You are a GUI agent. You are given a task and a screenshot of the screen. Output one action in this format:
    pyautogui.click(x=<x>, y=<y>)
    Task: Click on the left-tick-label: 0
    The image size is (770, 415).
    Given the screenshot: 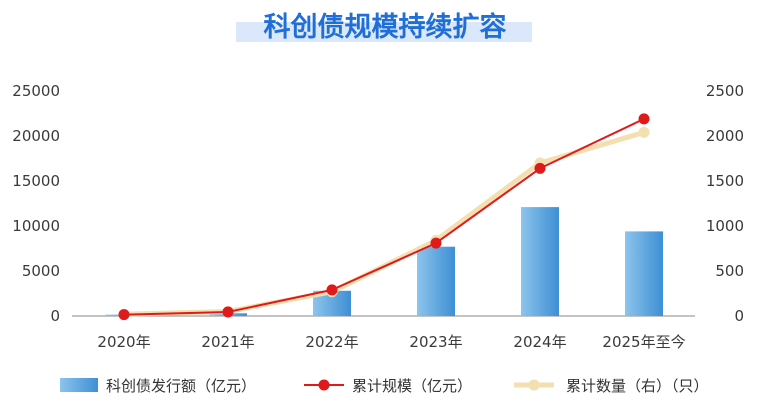 What is the action you would take?
    pyautogui.click(x=55, y=316)
    